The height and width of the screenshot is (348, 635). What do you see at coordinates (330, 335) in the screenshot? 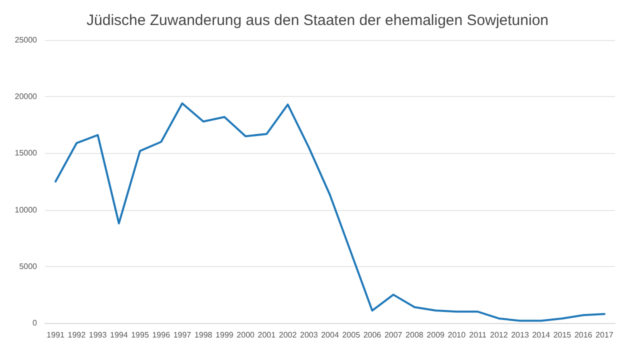
I see `x-tick-label: 2004` at bounding box center [330, 335].